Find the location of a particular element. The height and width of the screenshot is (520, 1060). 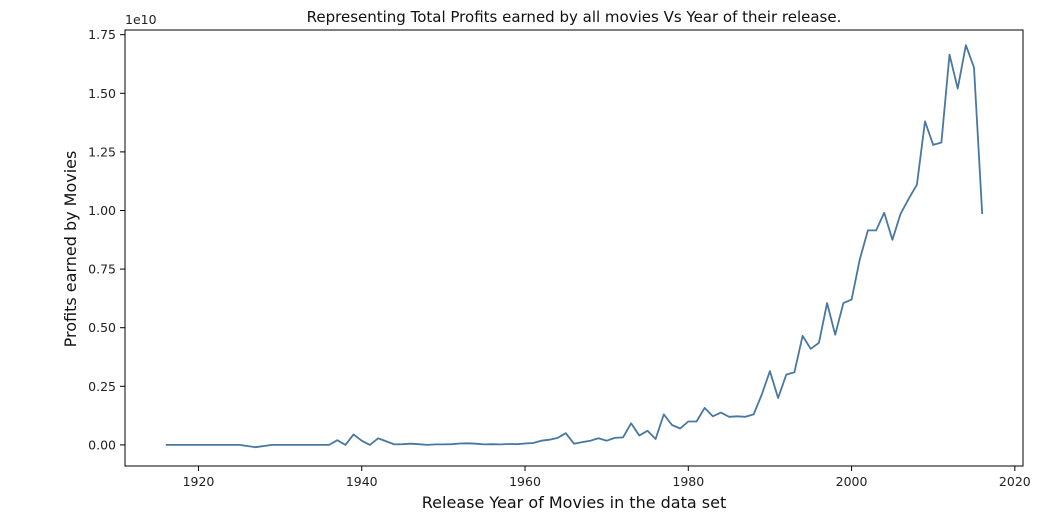

y-offset-label: 1e10 is located at coordinates (141, 19).